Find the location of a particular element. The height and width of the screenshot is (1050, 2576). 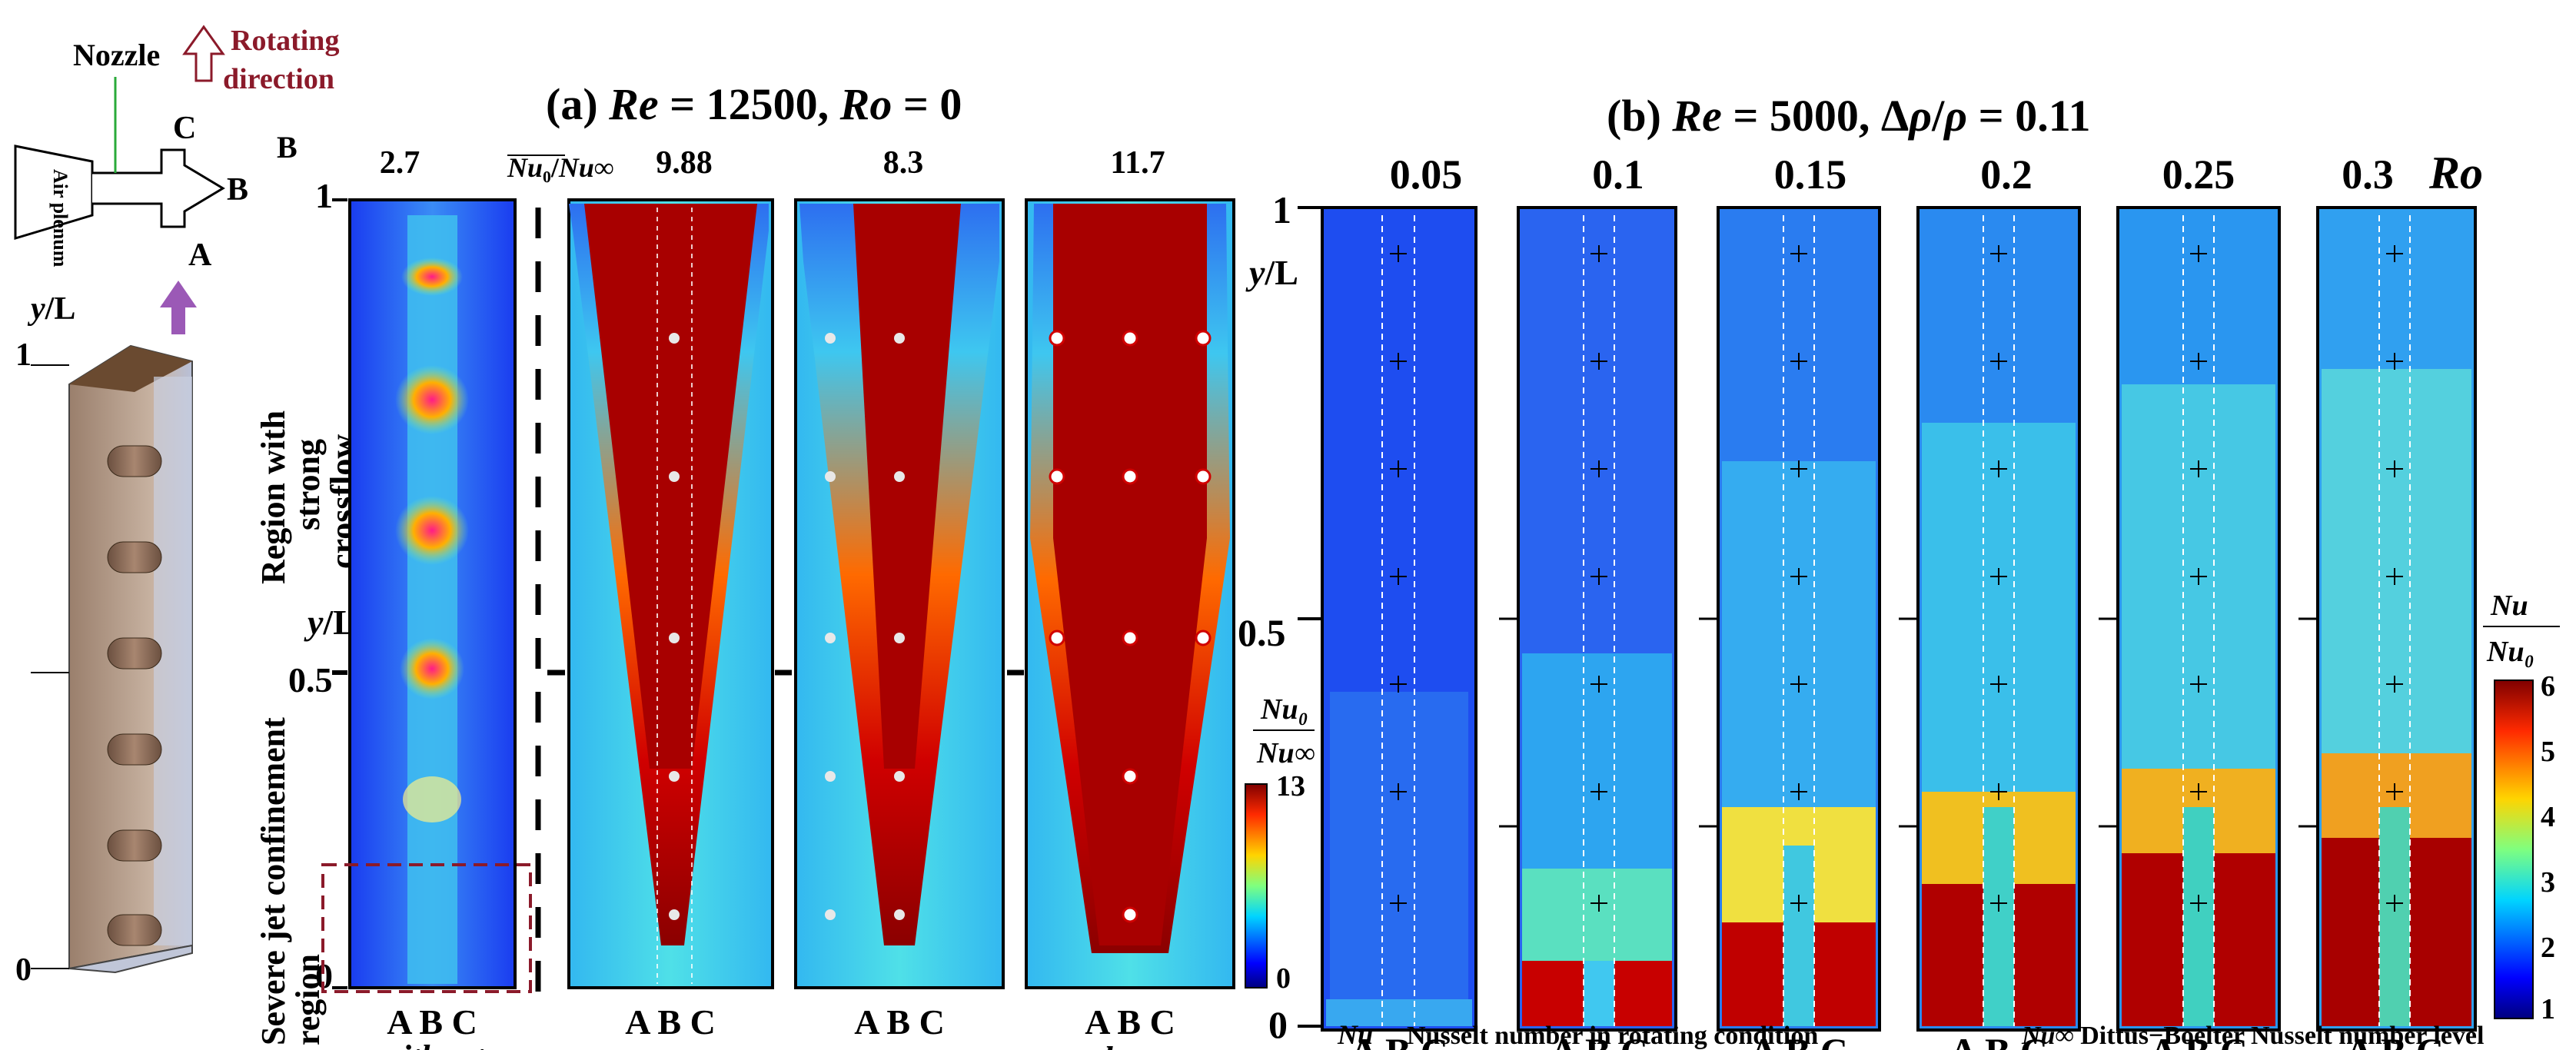

heatmap-ro-0.2 is located at coordinates (1999, 619).